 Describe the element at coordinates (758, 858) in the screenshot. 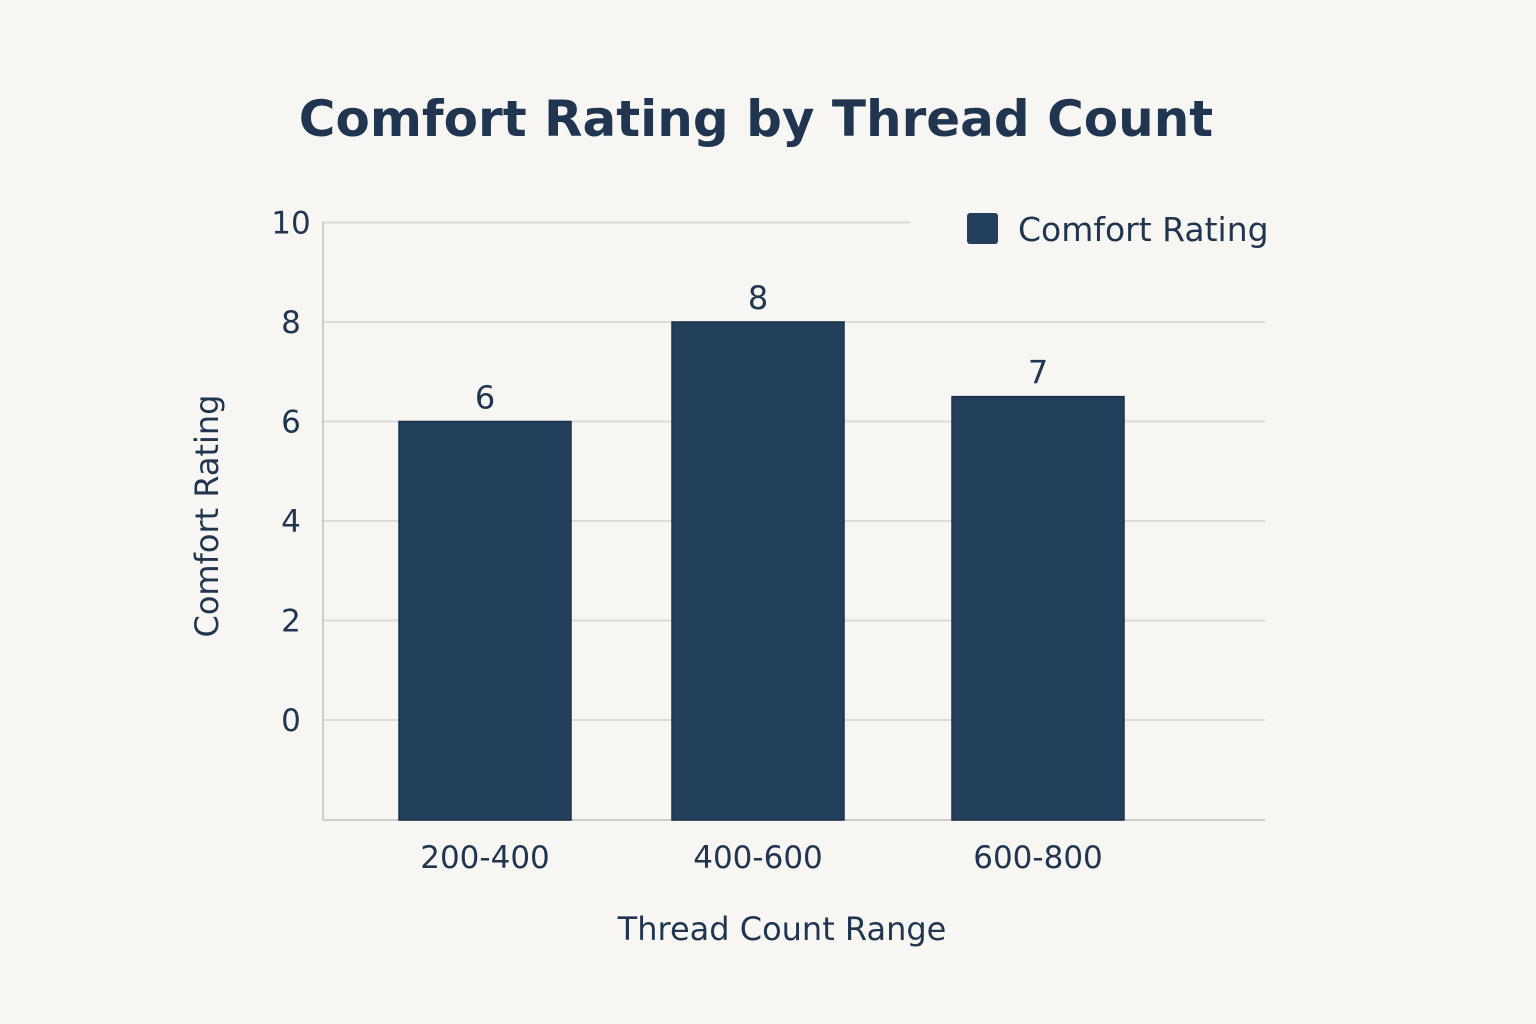

I see `x-tick-label: 400-600` at that location.